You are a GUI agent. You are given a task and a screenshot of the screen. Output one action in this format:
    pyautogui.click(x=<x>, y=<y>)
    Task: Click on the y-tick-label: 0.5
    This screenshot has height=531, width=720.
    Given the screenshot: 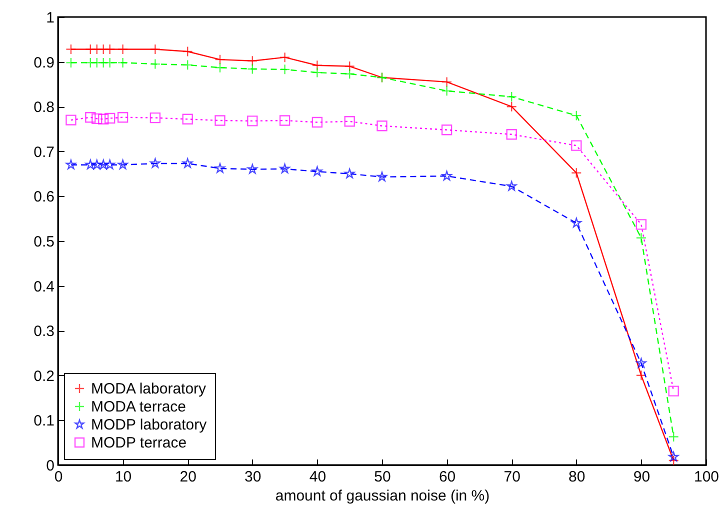 What is the action you would take?
    pyautogui.click(x=44, y=242)
    